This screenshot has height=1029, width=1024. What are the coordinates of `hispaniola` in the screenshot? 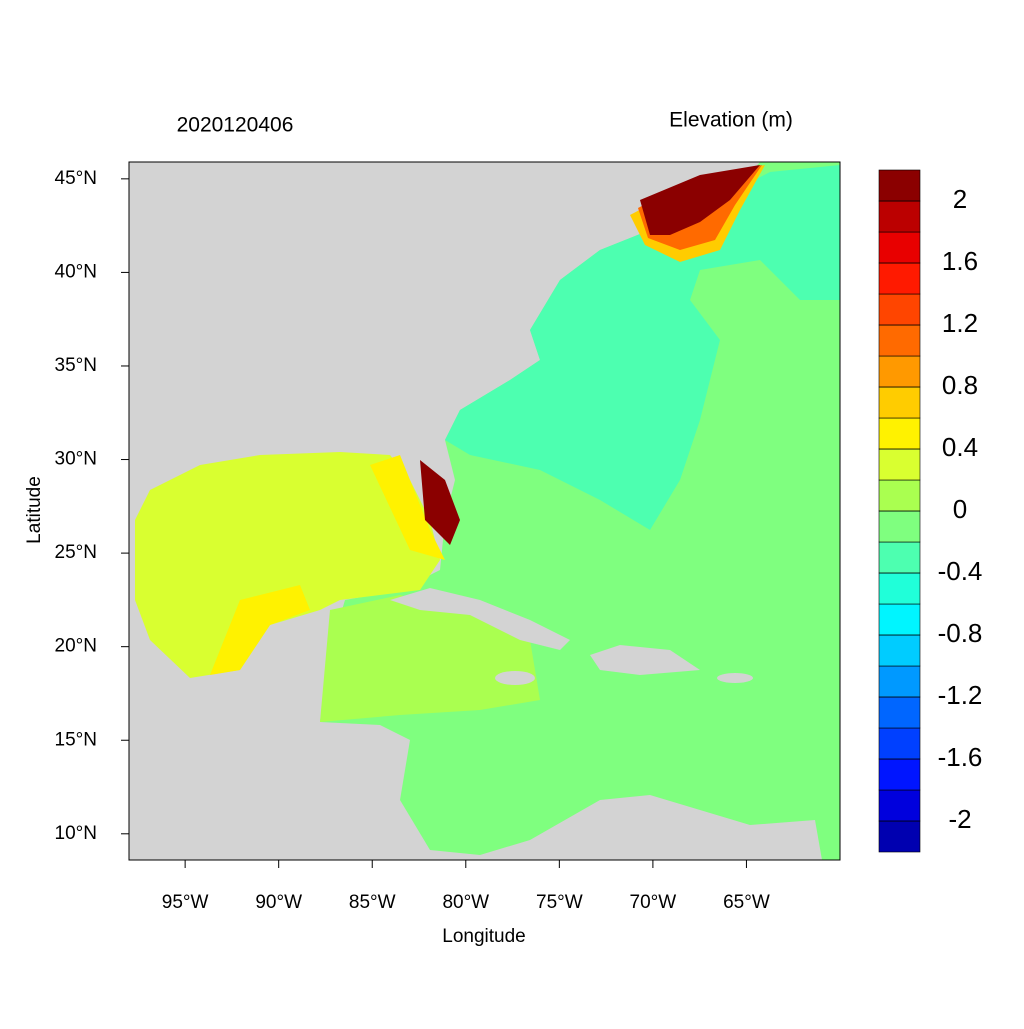 It's located at (645, 660).